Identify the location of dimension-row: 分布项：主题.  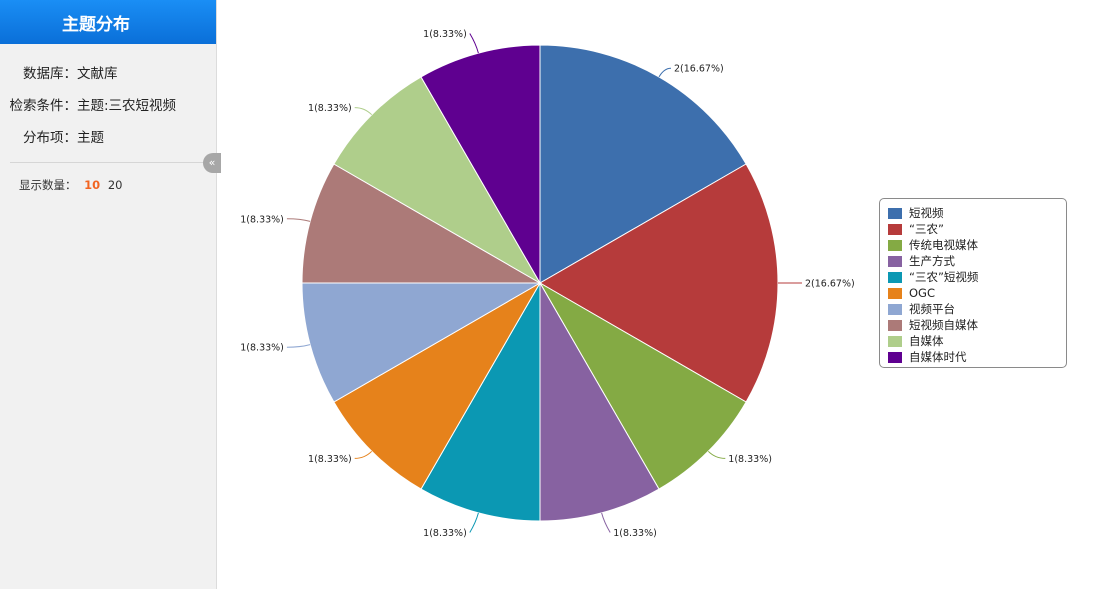
(108, 136).